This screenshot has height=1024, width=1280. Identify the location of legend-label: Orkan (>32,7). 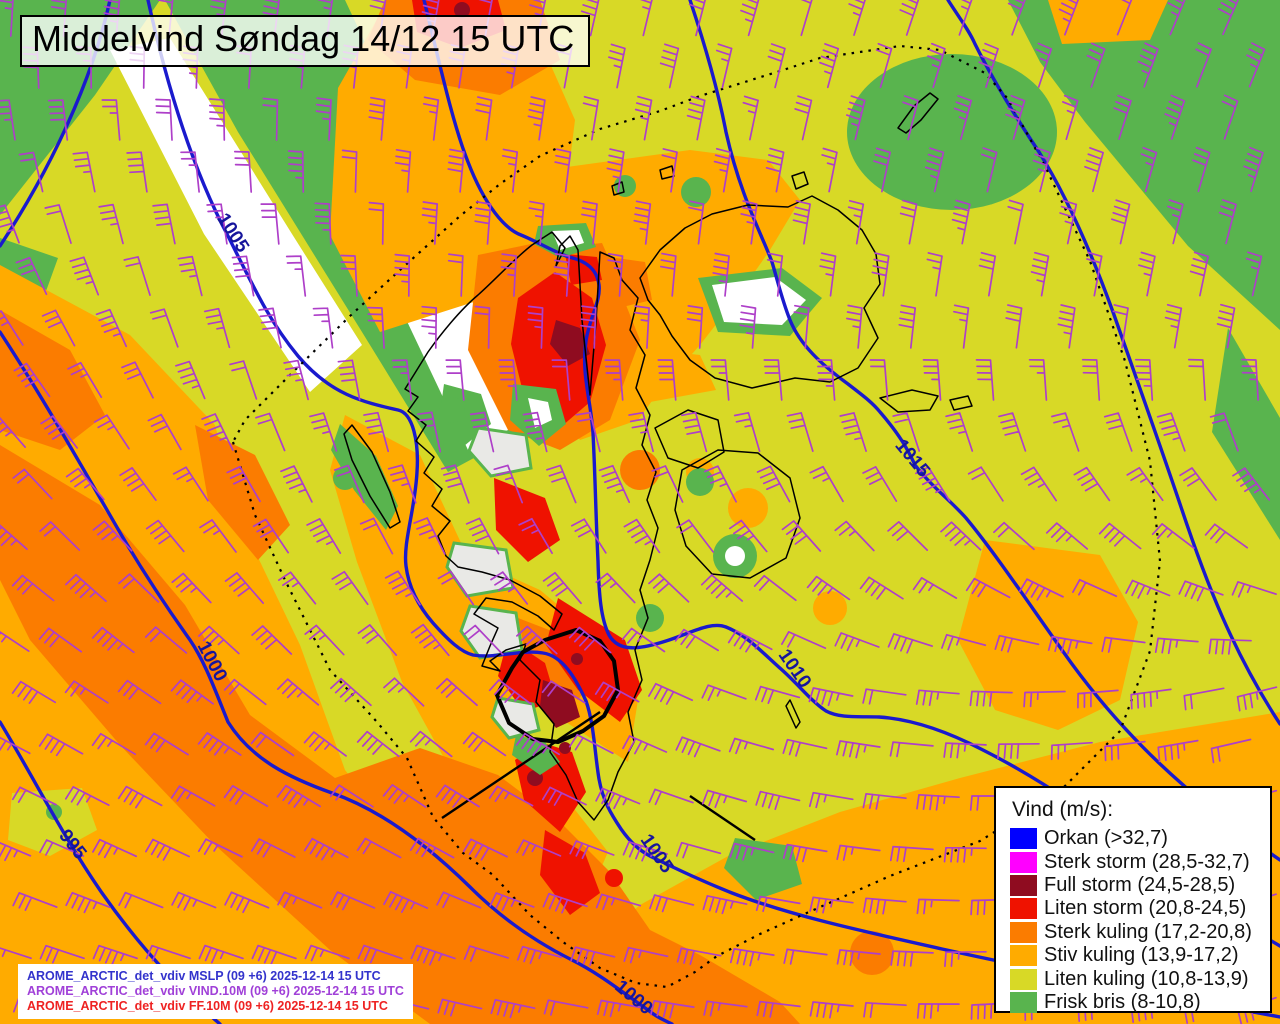
(1106, 838).